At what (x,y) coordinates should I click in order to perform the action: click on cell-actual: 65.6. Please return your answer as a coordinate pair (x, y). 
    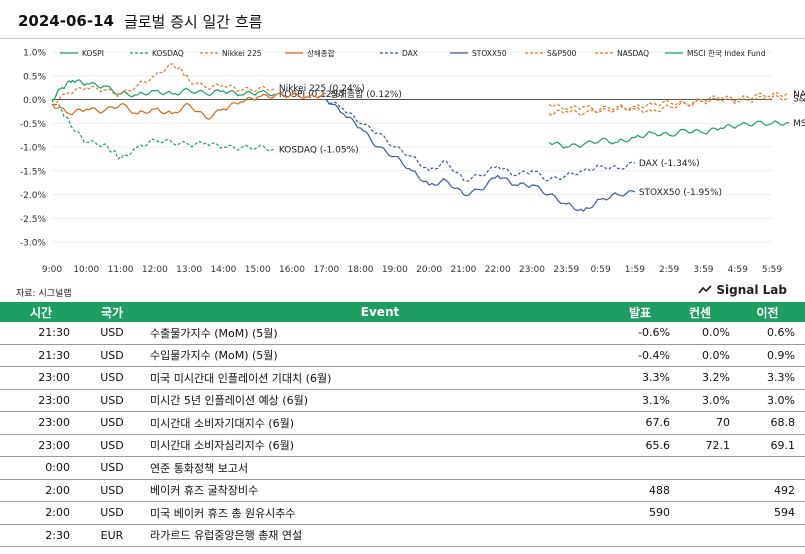
    Looking at the image, I should click on (640, 445).